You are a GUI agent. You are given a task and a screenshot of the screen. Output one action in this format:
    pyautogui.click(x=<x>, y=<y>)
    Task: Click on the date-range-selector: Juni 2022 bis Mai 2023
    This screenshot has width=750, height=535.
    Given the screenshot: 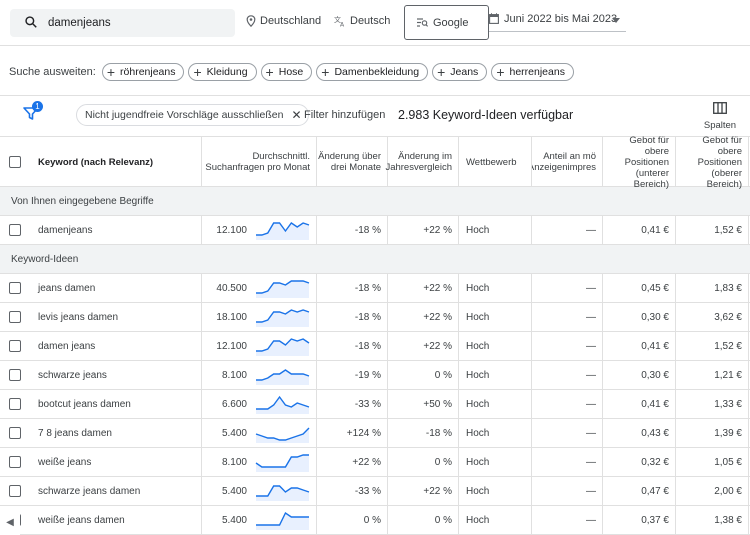 What is the action you would take?
    pyautogui.click(x=557, y=19)
    